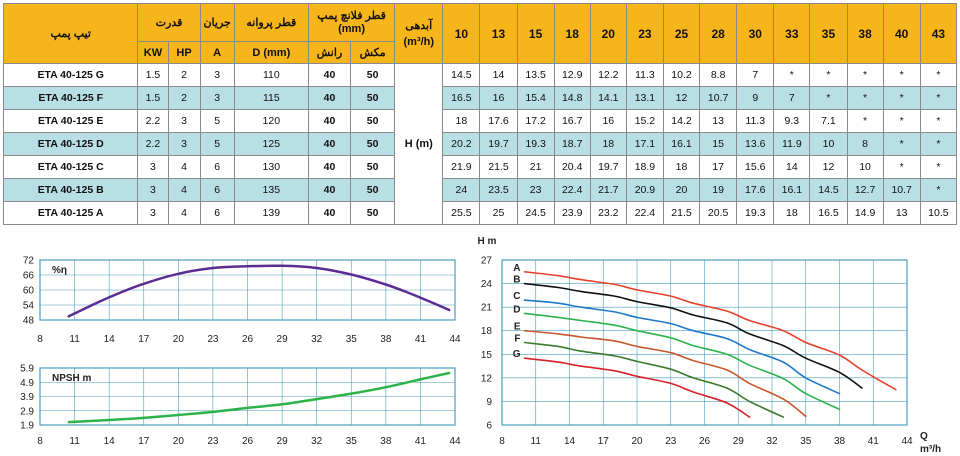 Image resolution: width=960 pixels, height=456 pixels. I want to click on x-tick-label: 32, so click(317, 441).